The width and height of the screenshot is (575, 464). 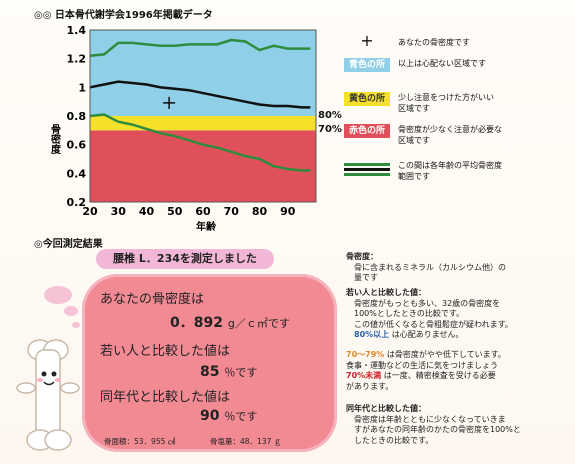 What do you see at coordinates (185, 259) in the screenshot?
I see `measured-site: 腰椎 L．234を測定しました` at bounding box center [185, 259].